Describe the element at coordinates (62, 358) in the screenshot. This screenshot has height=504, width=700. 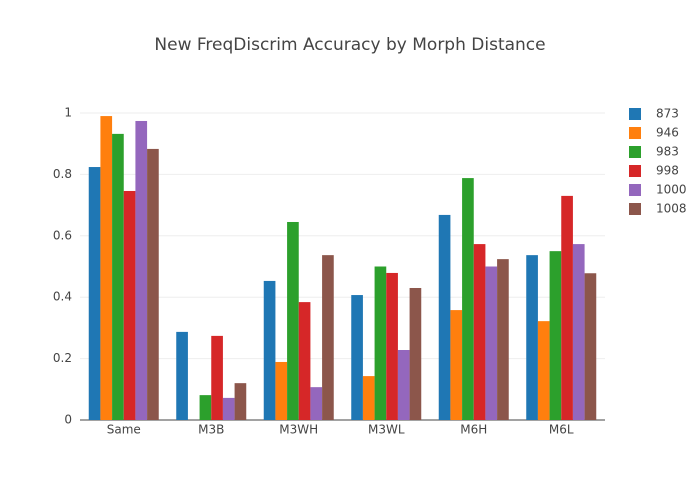
I see `y-tick-label: 0.2` at that location.